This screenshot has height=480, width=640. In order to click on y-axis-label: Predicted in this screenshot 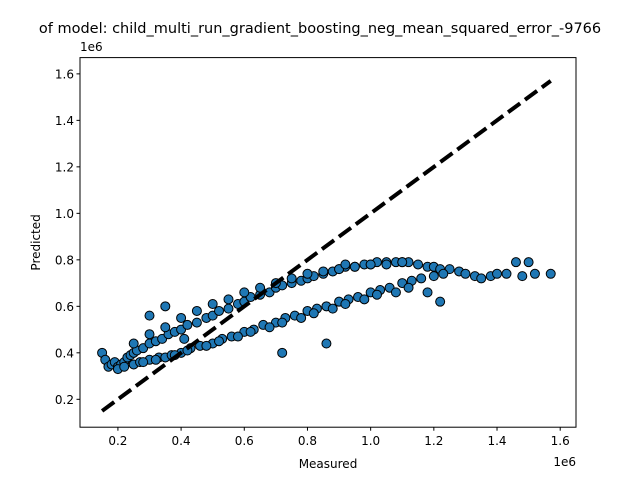, I will do `click(36, 242)`.